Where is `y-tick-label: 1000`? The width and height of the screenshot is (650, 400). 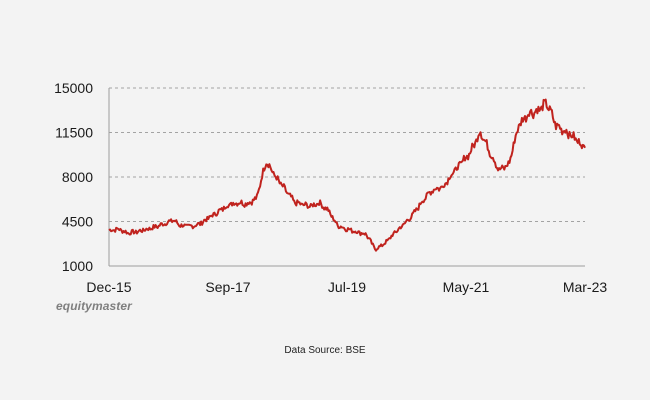 y-tick-label: 1000 is located at coordinates (77, 266).